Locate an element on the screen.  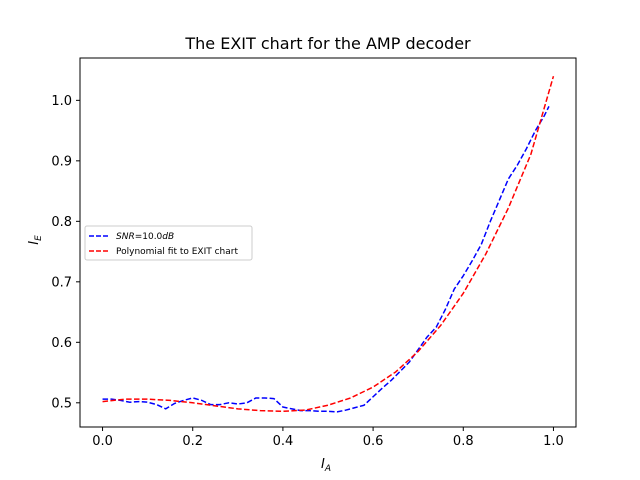
x-tick-label: 0.4 is located at coordinates (283, 441).